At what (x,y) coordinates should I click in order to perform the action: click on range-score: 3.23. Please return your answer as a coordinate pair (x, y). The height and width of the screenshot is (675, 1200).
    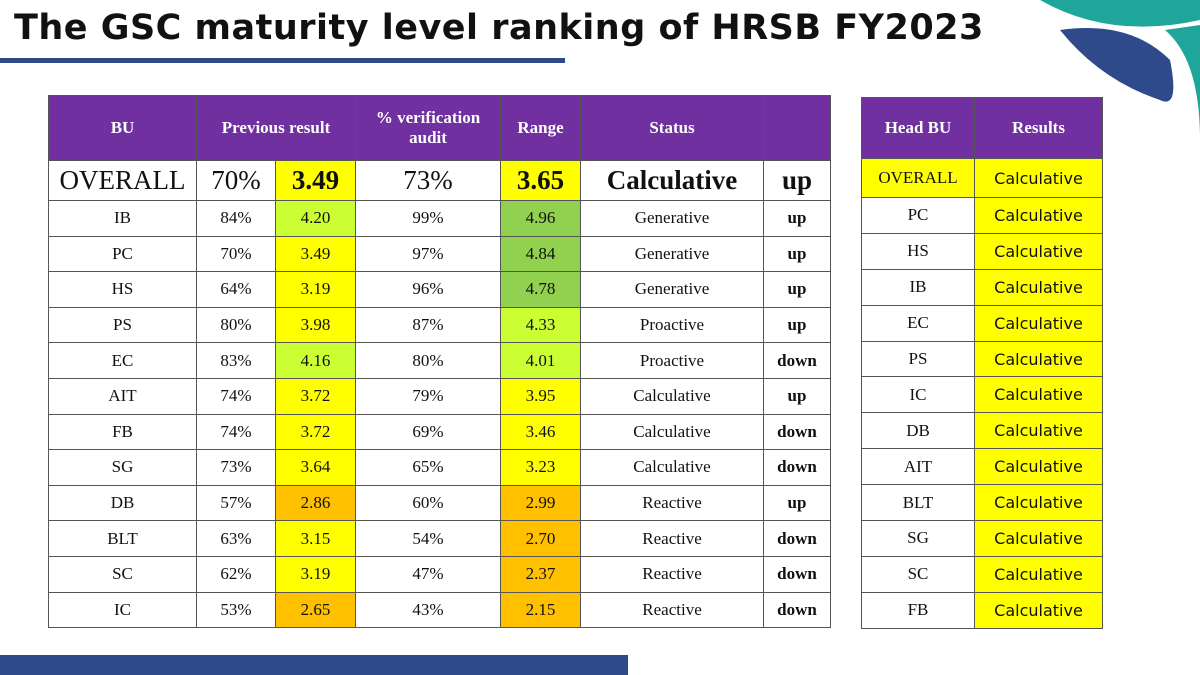
    Looking at the image, I should click on (541, 467).